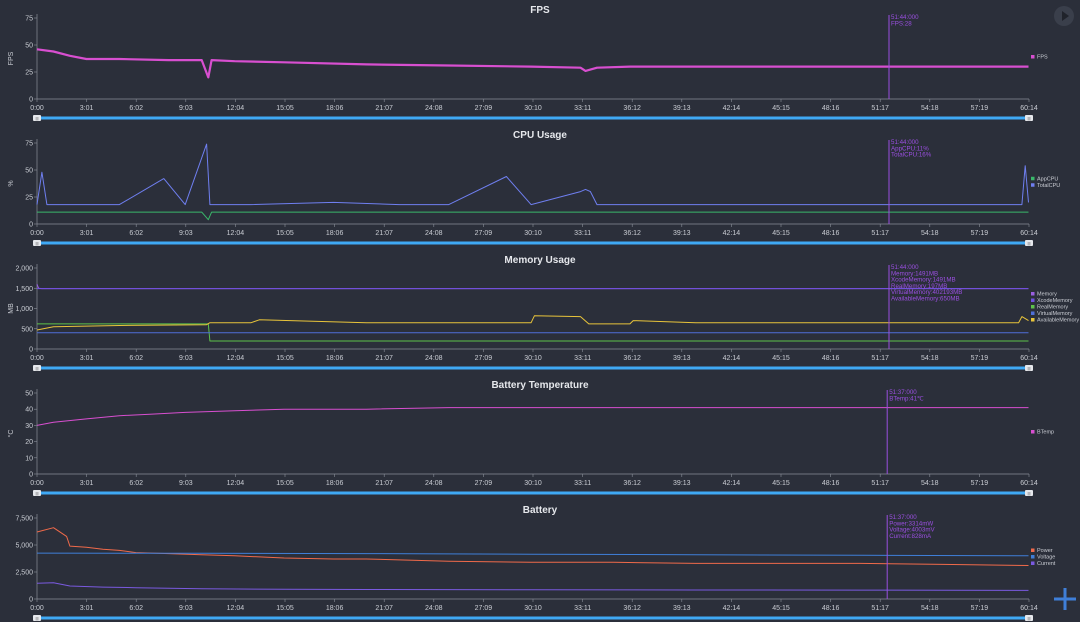 The width and height of the screenshot is (1080, 622). I want to click on y-tick-label: 1,500, so click(24, 289).